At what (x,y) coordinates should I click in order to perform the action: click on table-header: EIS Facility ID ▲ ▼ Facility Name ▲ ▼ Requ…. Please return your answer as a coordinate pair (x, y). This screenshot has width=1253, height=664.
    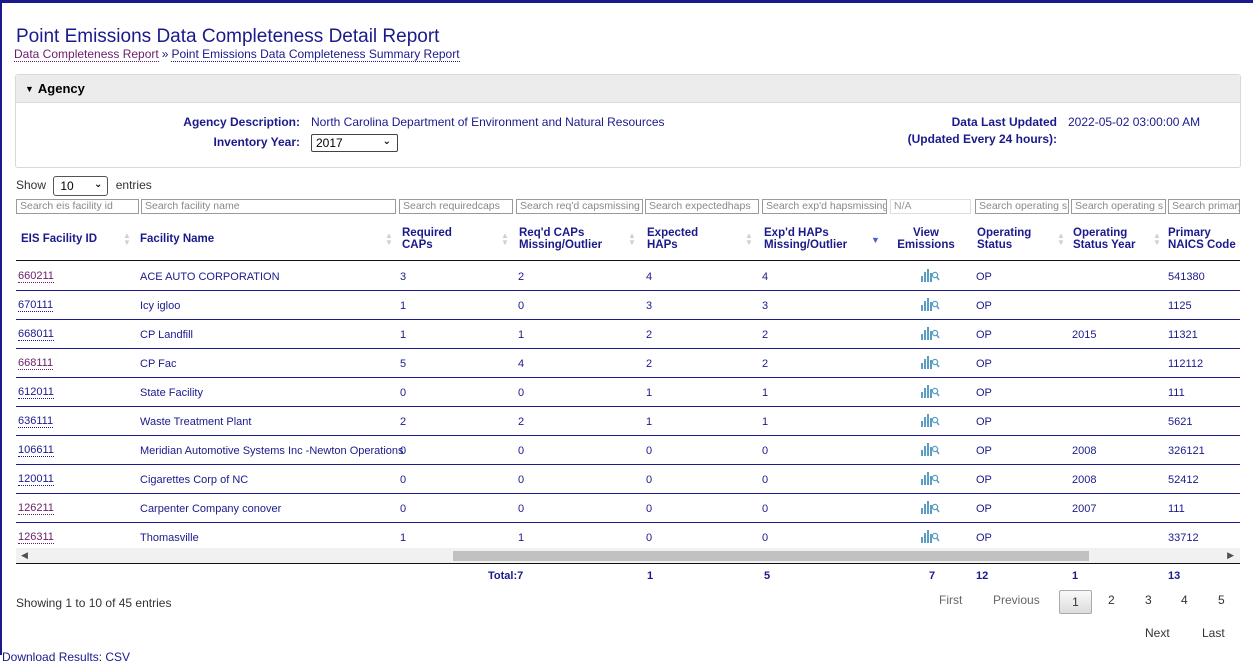
    Looking at the image, I should click on (628, 240).